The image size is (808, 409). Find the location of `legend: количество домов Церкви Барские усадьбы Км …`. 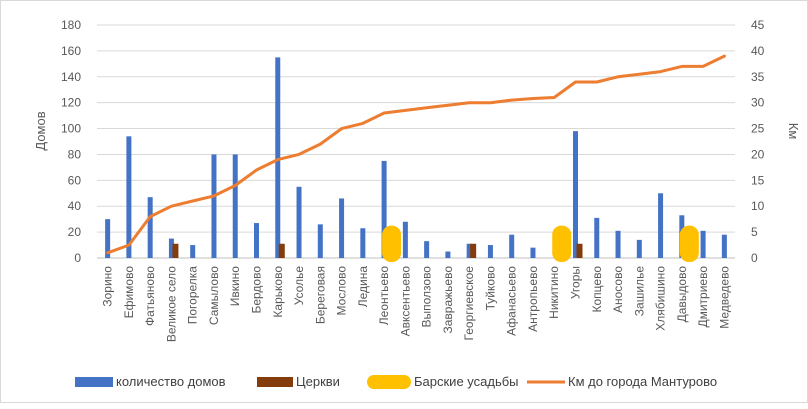

legend: количество домов Церкви Барские усадьбы Км … is located at coordinates (396, 381).